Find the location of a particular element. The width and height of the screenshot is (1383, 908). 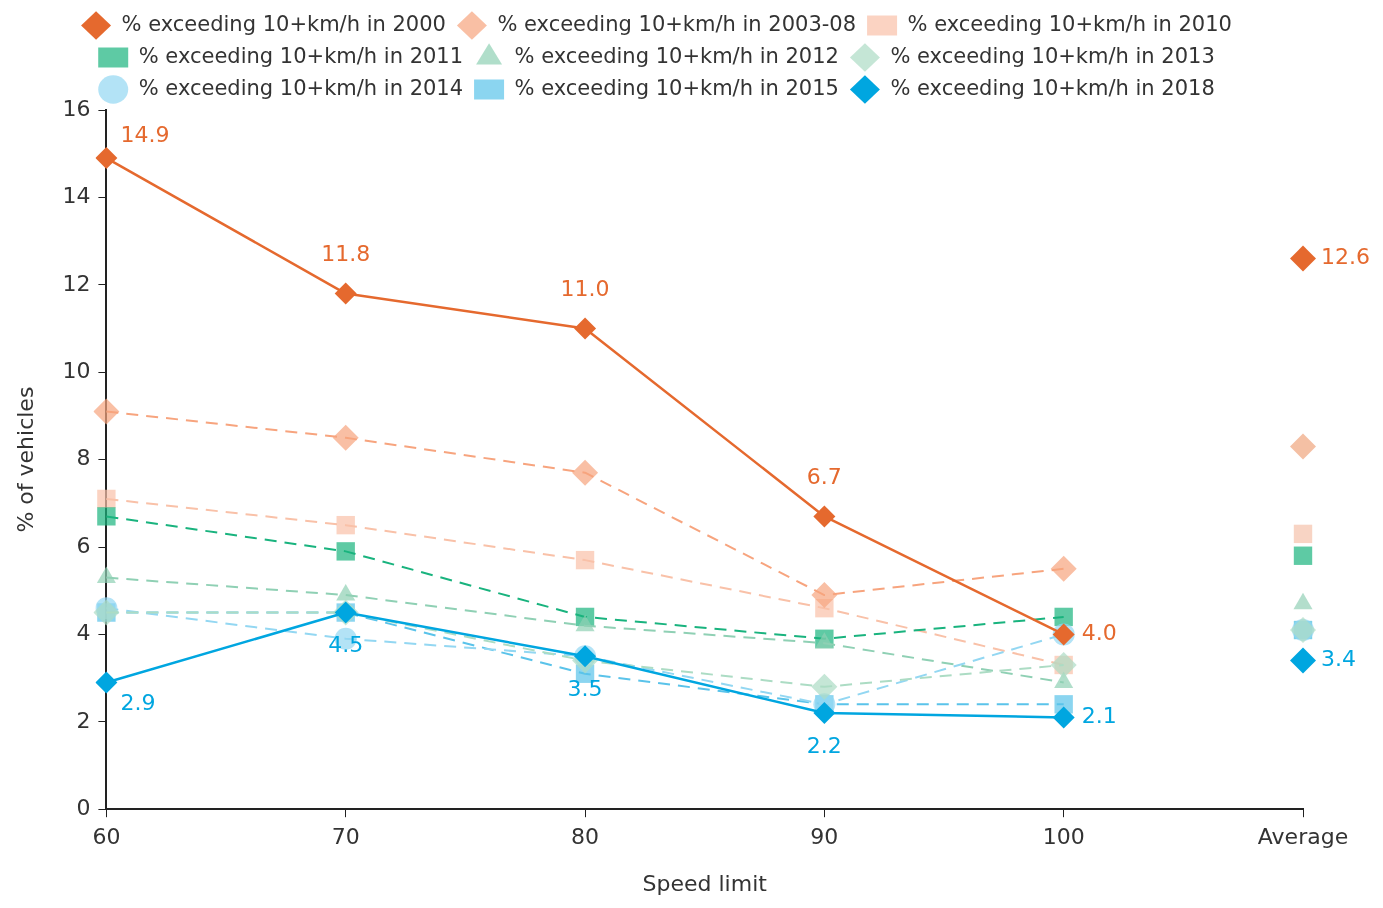

data-label: 2.9 is located at coordinates (138, 703).